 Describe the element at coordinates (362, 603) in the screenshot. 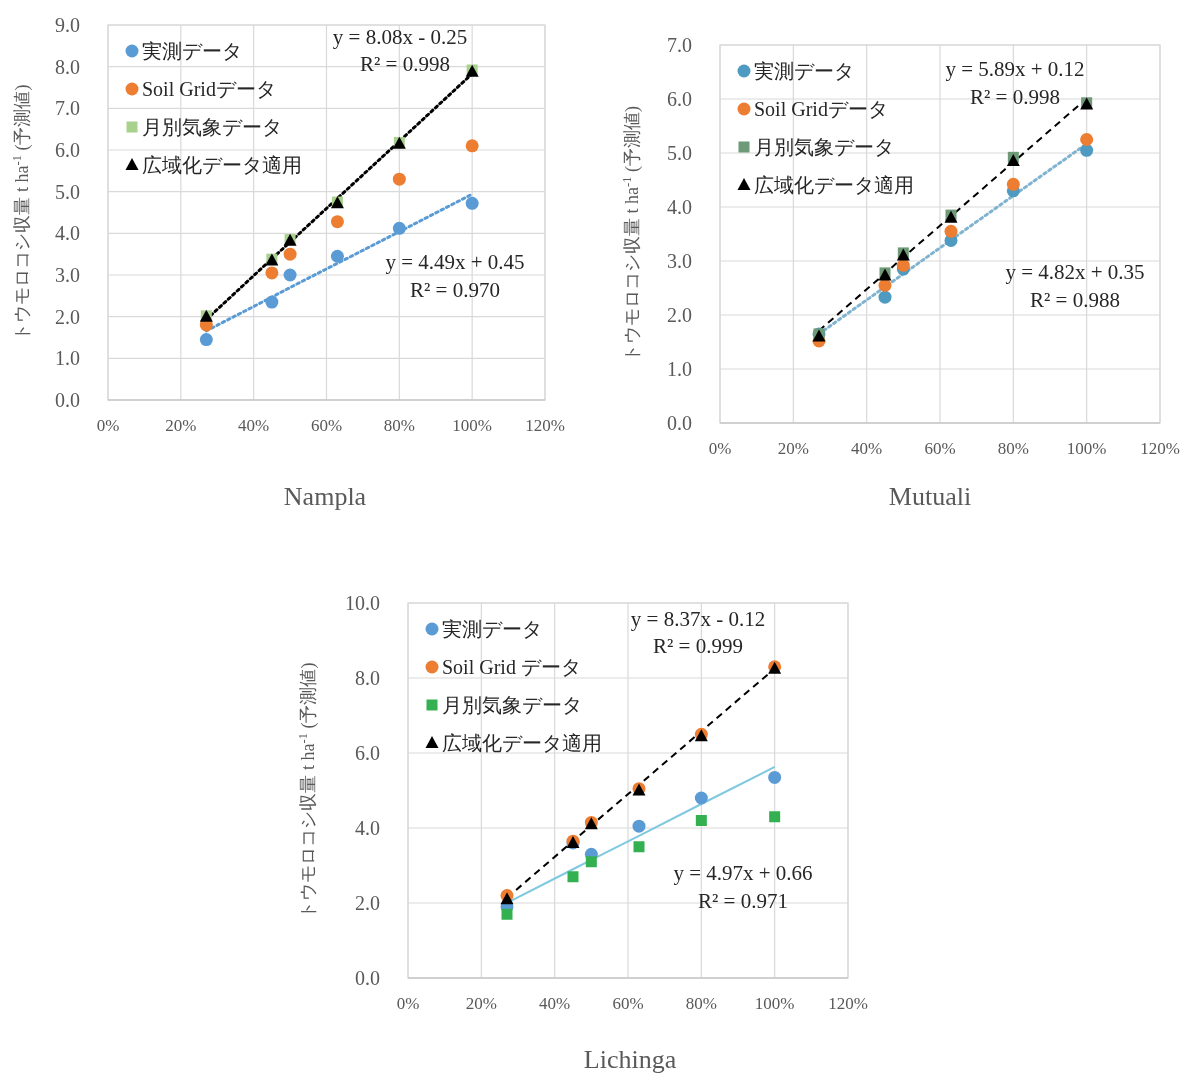

I see `y-tick-label: 10.0` at that location.